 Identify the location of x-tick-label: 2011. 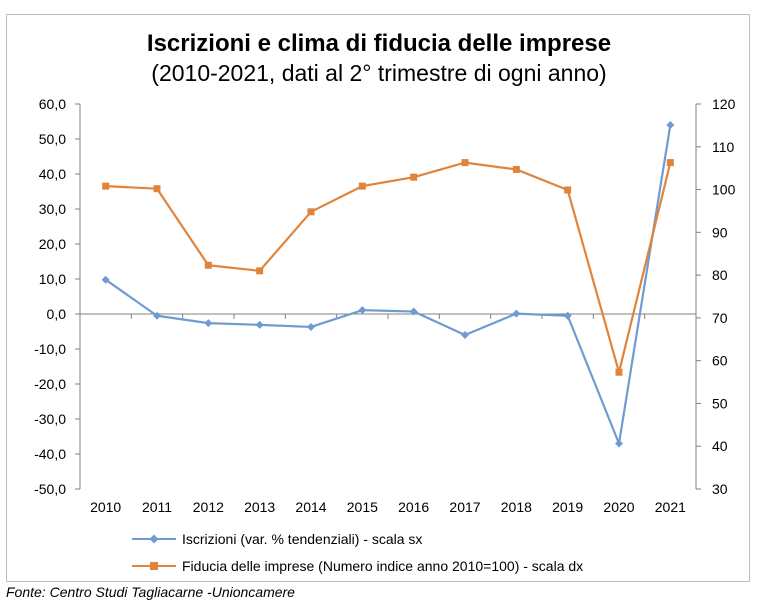
(157, 507).